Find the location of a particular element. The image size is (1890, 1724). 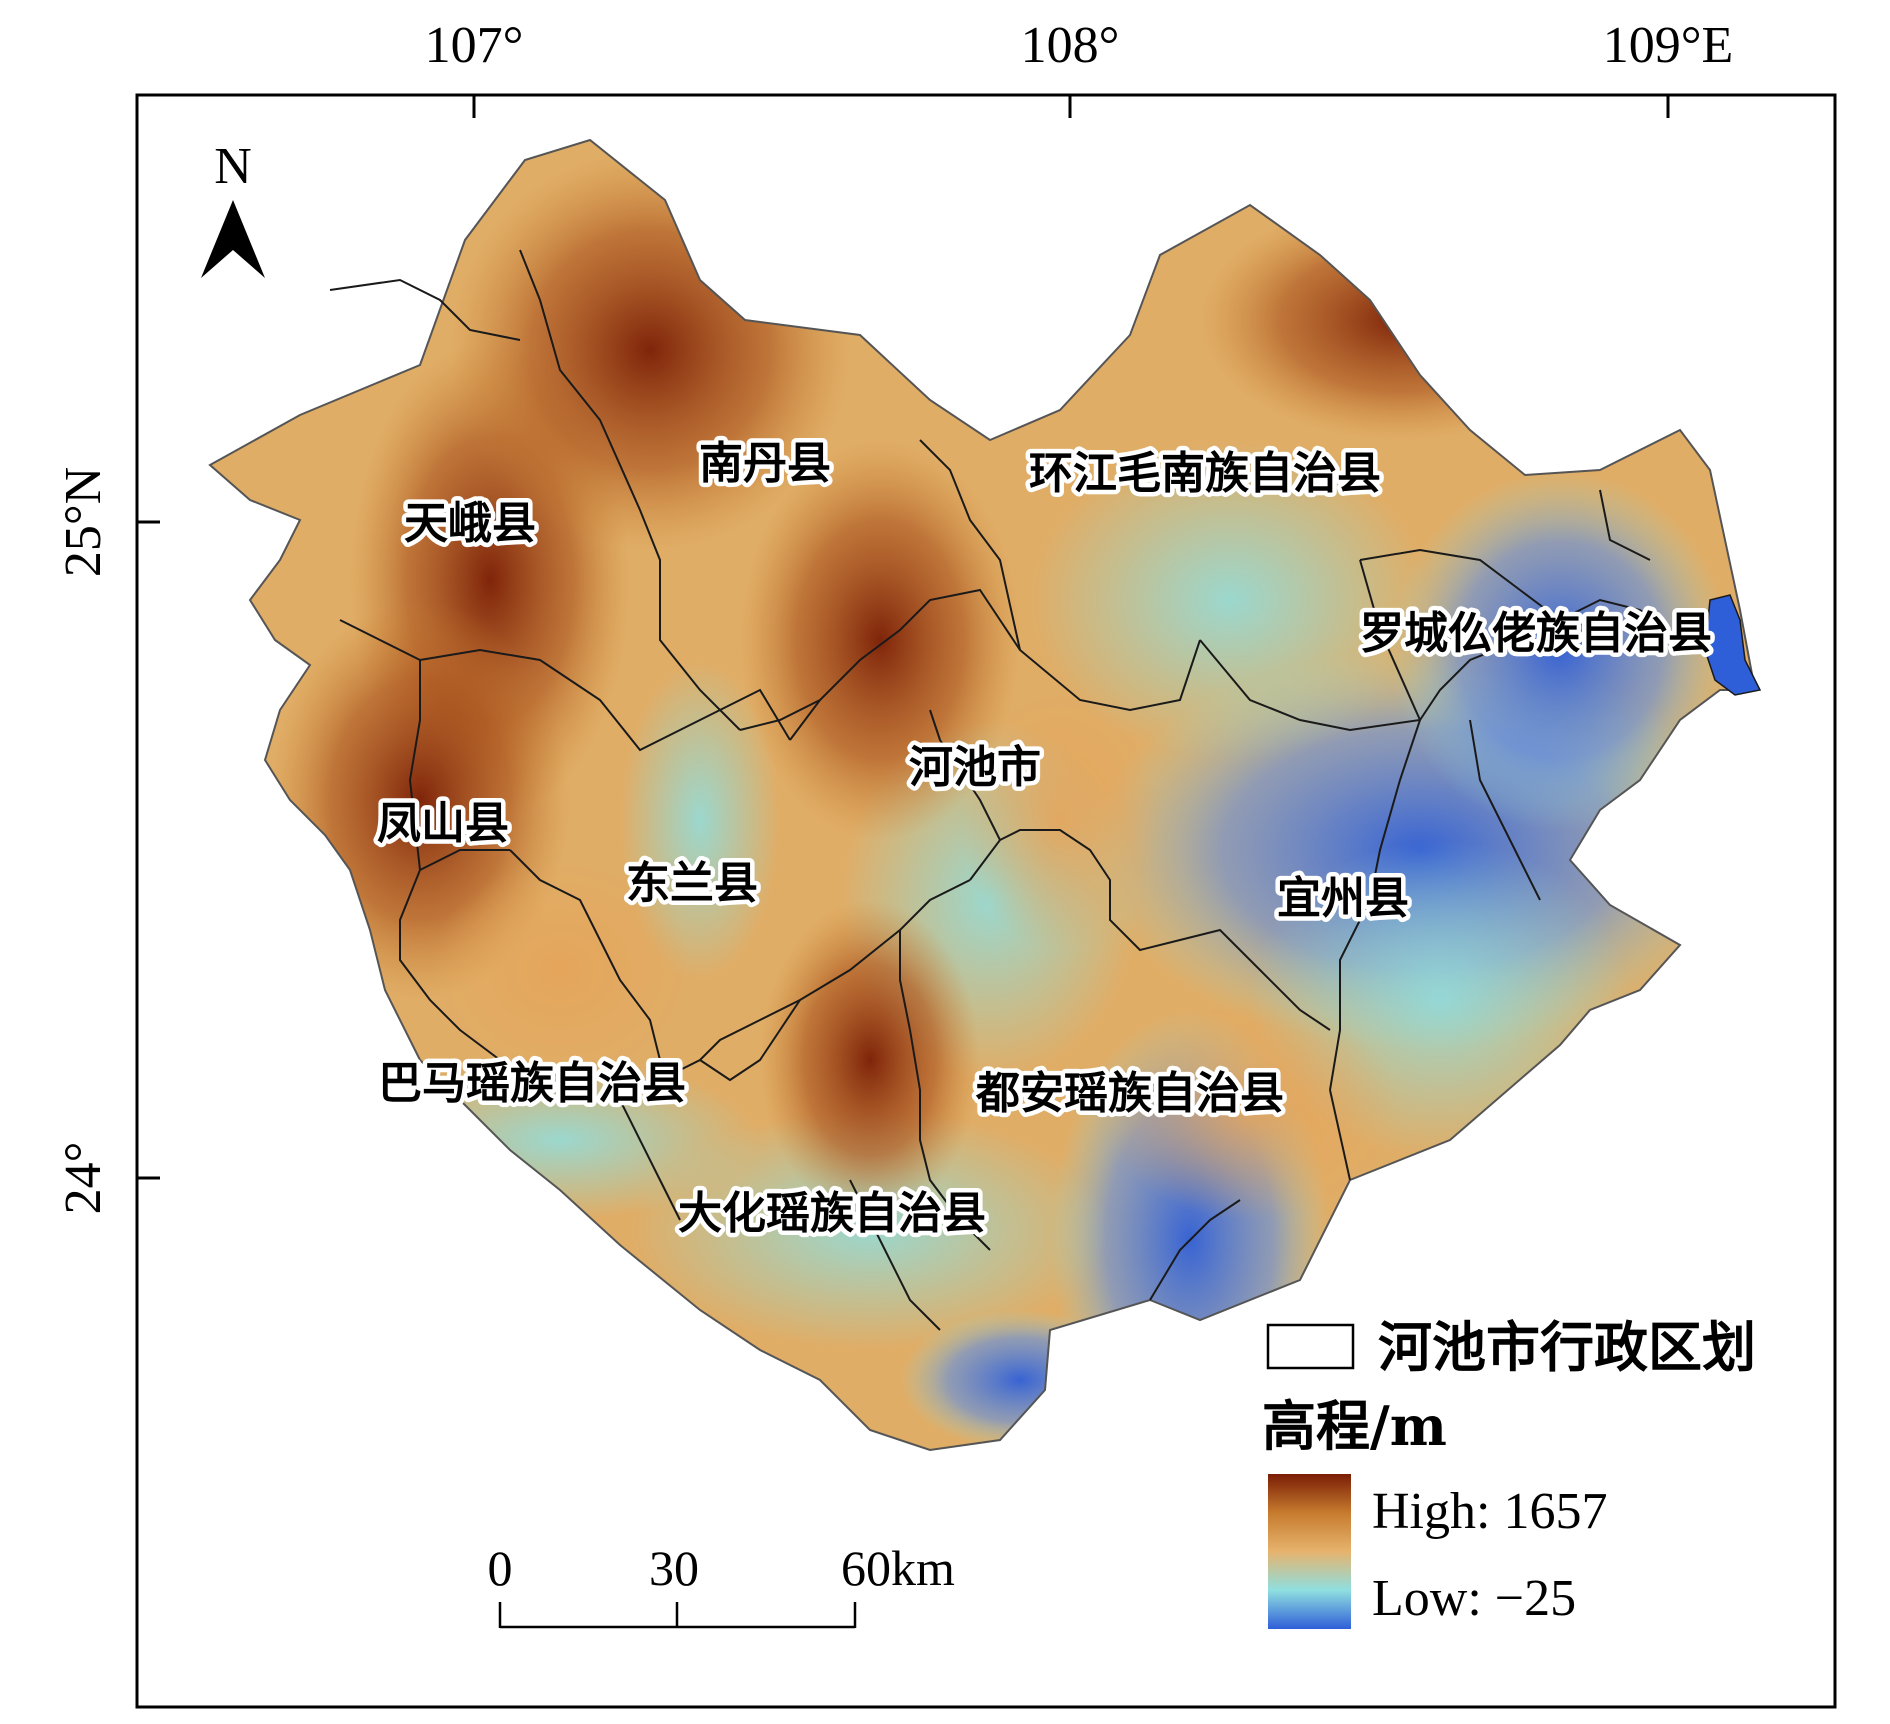

legend: 河池市行政区划 高程/m High: 1657 Low: −25 is located at coordinates (1509, 1472).